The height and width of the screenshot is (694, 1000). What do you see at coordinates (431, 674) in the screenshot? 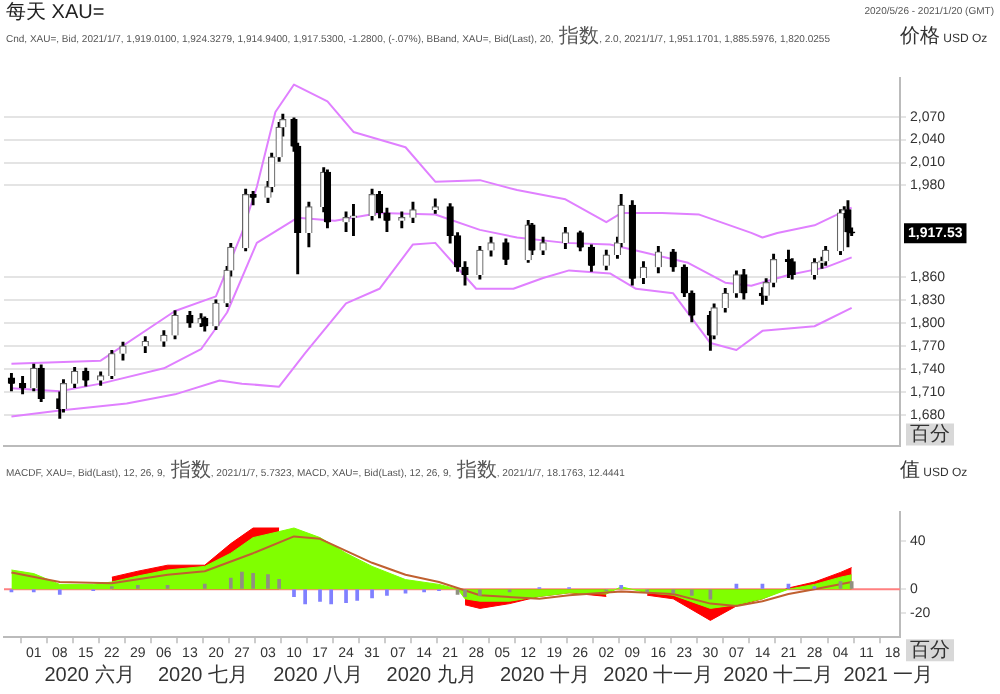
I see `text: 2020 九月` at bounding box center [431, 674].